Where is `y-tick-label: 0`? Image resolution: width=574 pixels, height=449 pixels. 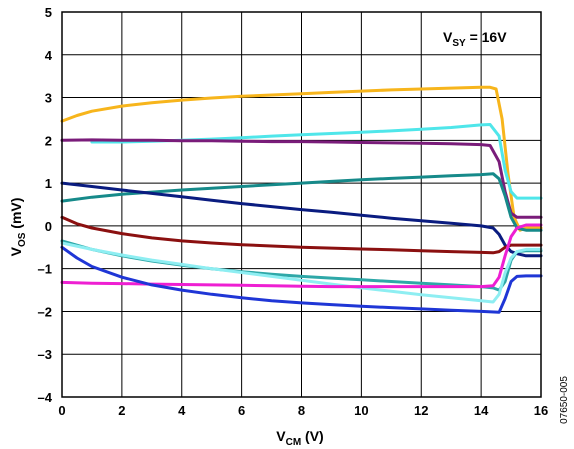
y-tick-label: 0 is located at coordinates (48, 226).